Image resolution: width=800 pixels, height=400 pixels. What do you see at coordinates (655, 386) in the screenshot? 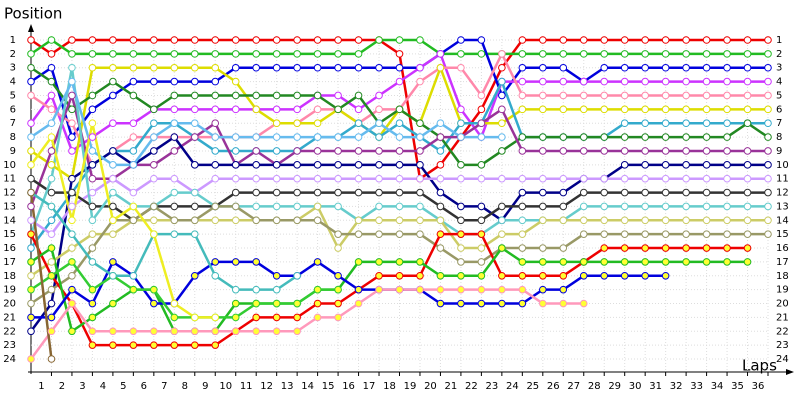
I see `x-tick-label: 31` at bounding box center [655, 386].